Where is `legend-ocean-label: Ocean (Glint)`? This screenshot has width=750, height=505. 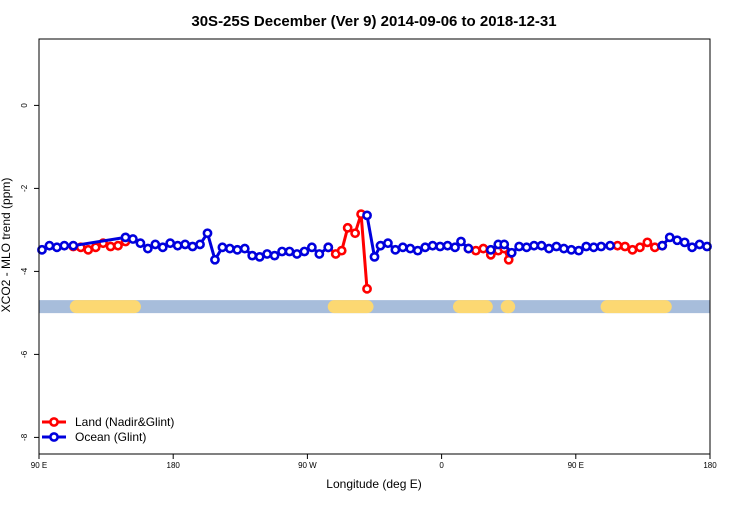
legend-ocean-label: Ocean (Glint) is located at coordinates (110, 437).